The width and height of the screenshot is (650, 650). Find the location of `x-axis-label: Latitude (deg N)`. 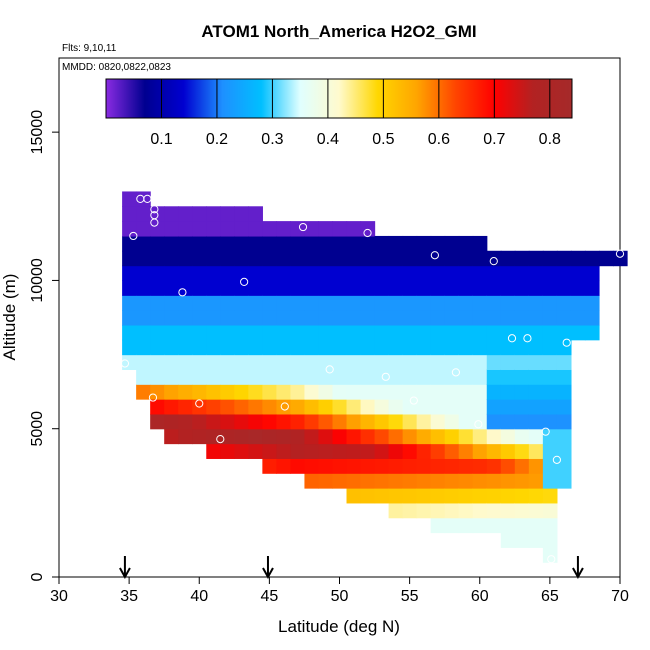

x-axis-label: Latitude (deg N) is located at coordinates (339, 626).